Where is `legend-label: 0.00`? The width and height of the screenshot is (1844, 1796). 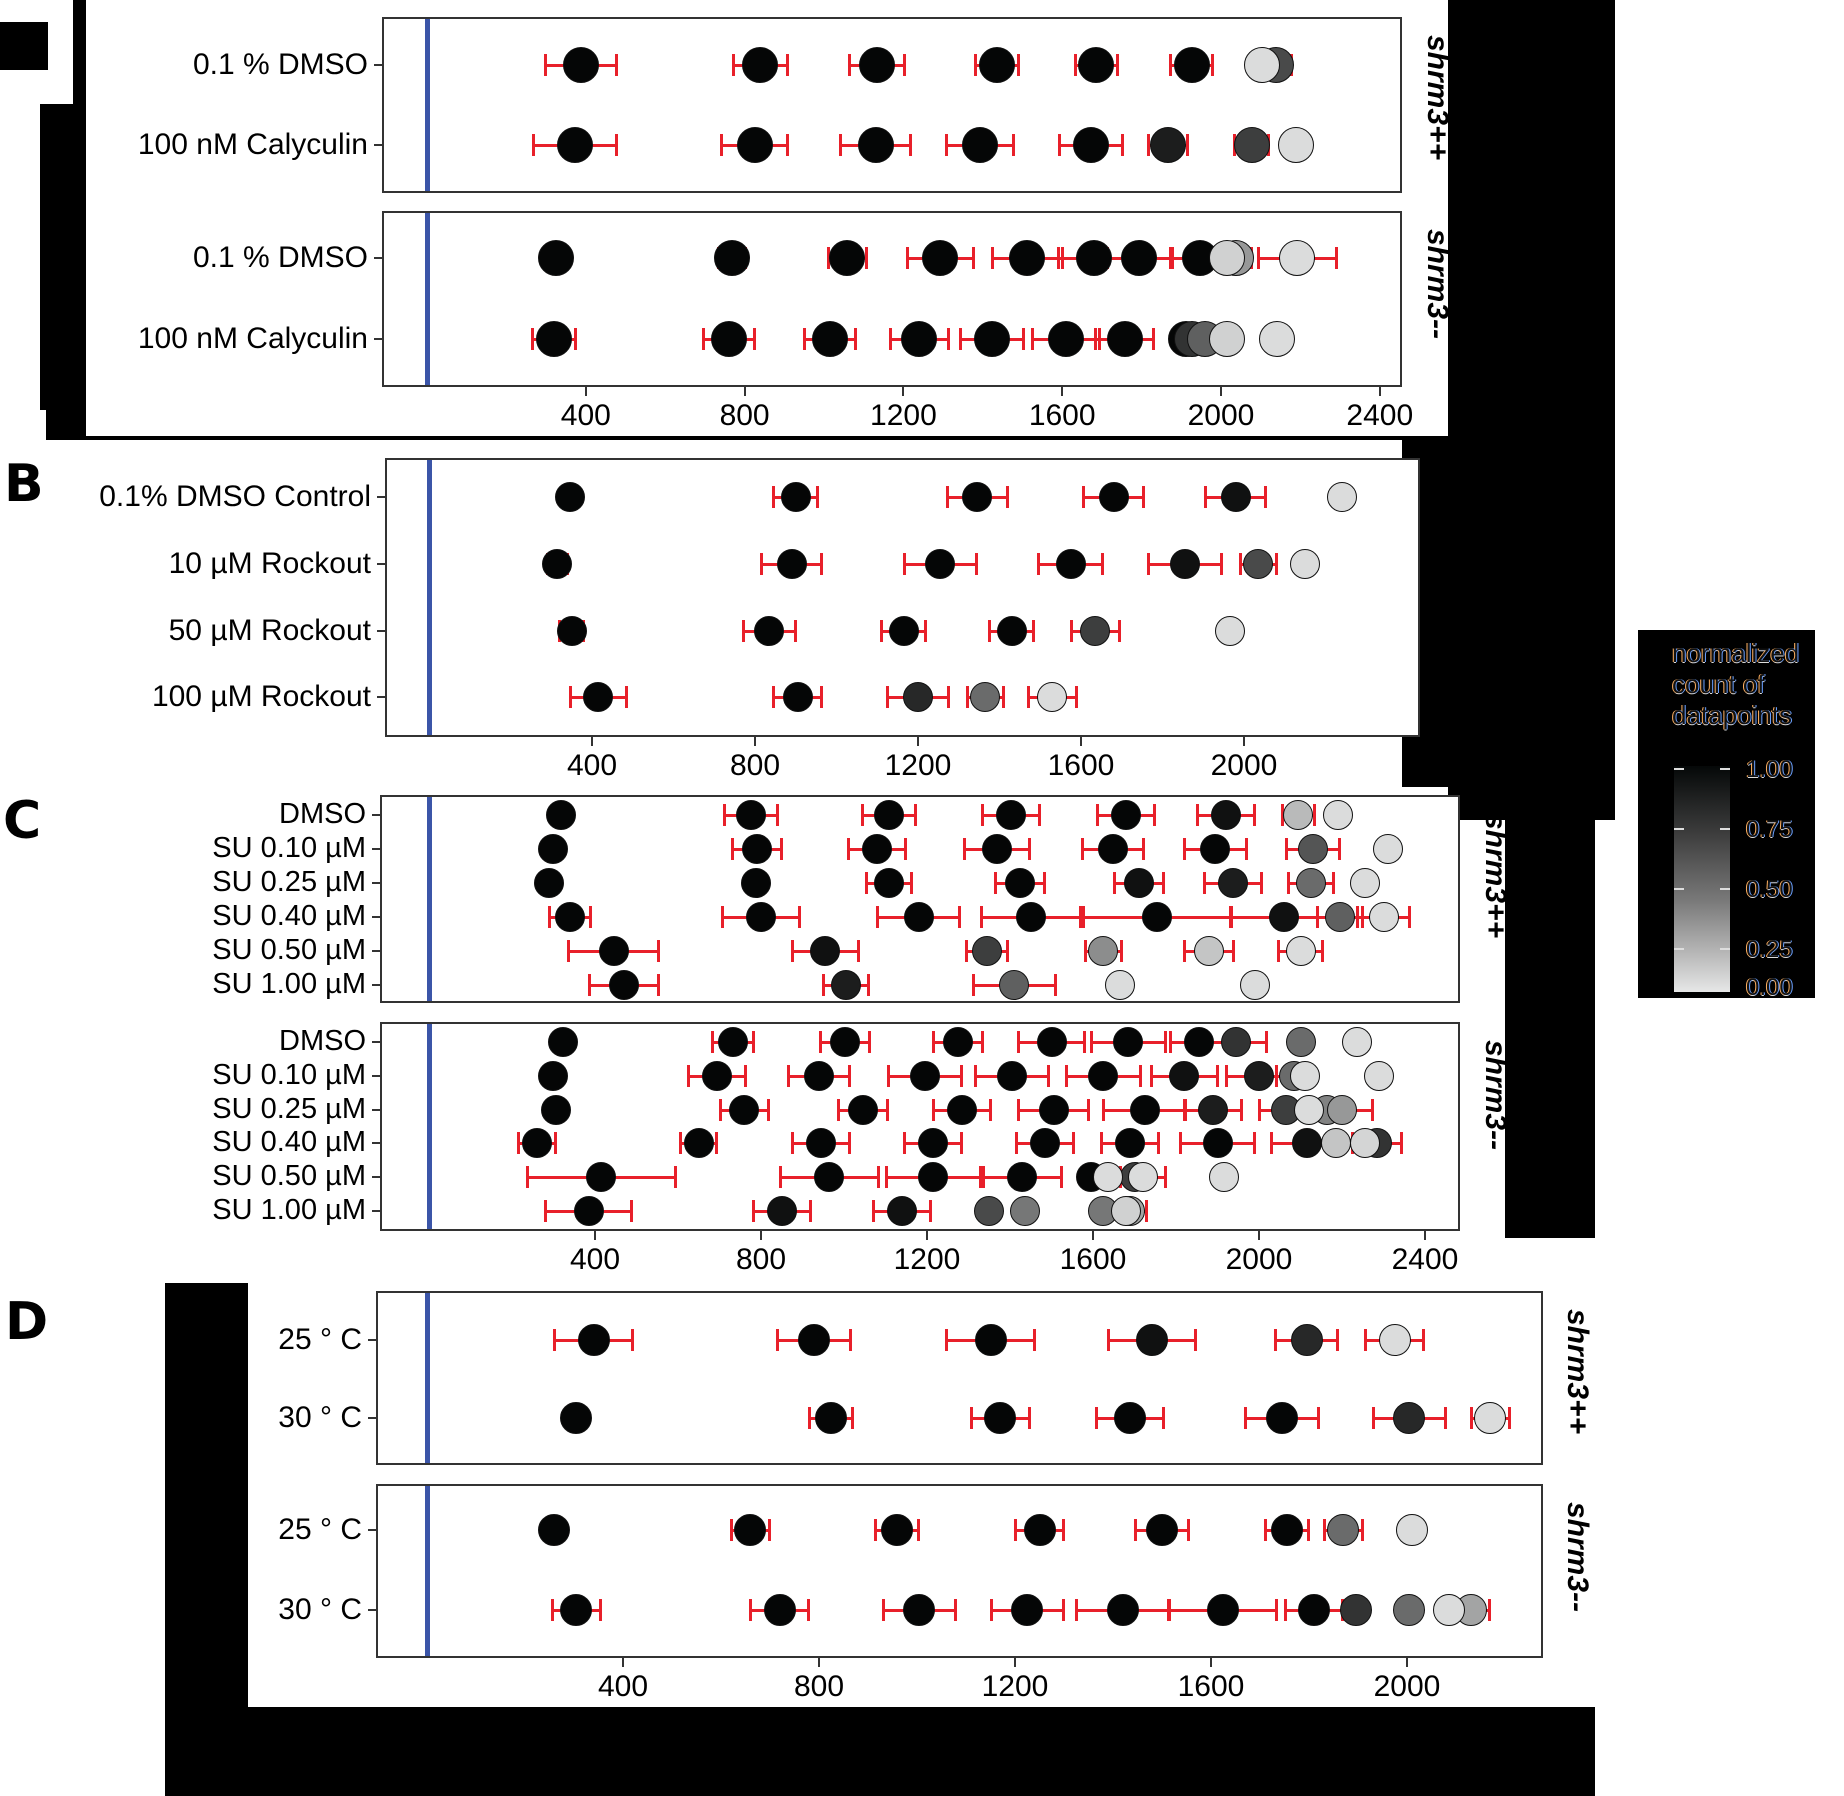 legend-label: 0.00 is located at coordinates (1769, 987).